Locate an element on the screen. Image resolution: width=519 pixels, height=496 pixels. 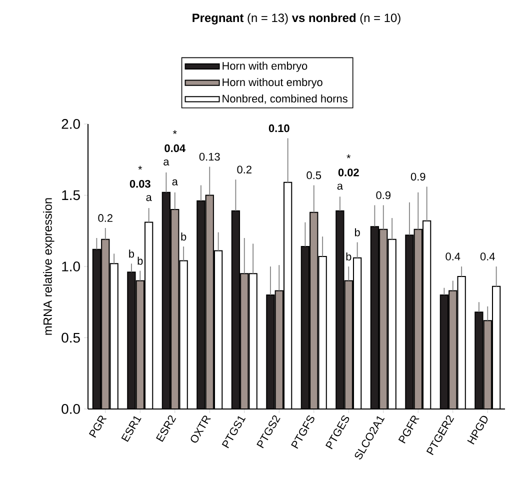
y-axis-title: mRNA relative expression is located at coordinates (48, 266).